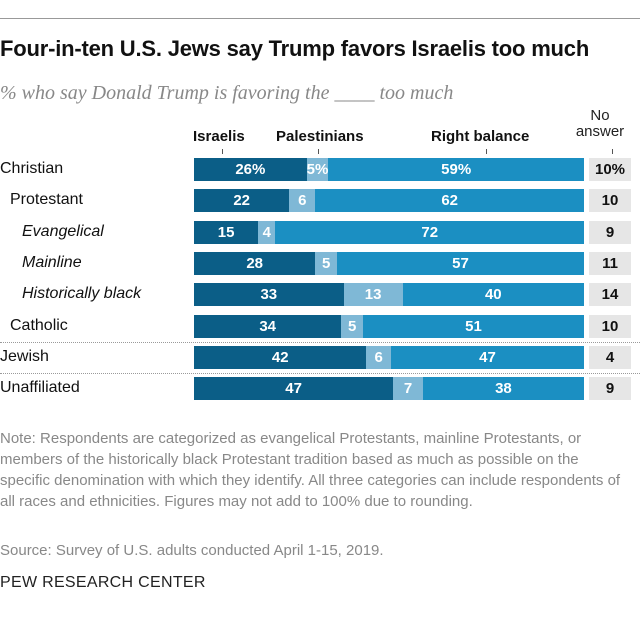 The image size is (640, 632). What do you see at coordinates (473, 326) in the screenshot?
I see `bar-segment-right-balance: 51` at bounding box center [473, 326].